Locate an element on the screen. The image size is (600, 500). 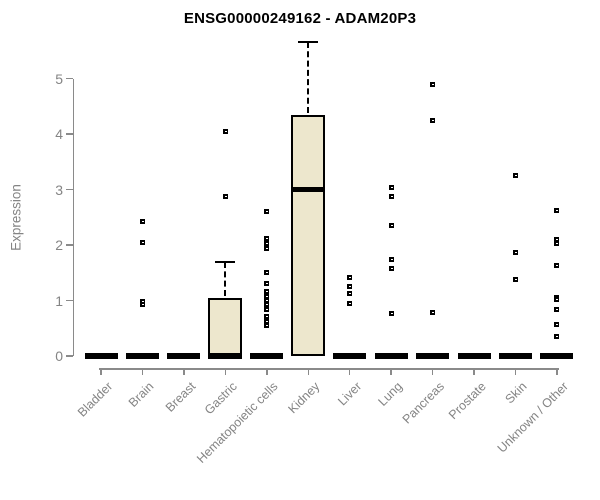
x-tick-label: Pancreas is located at coordinates (423, 403).